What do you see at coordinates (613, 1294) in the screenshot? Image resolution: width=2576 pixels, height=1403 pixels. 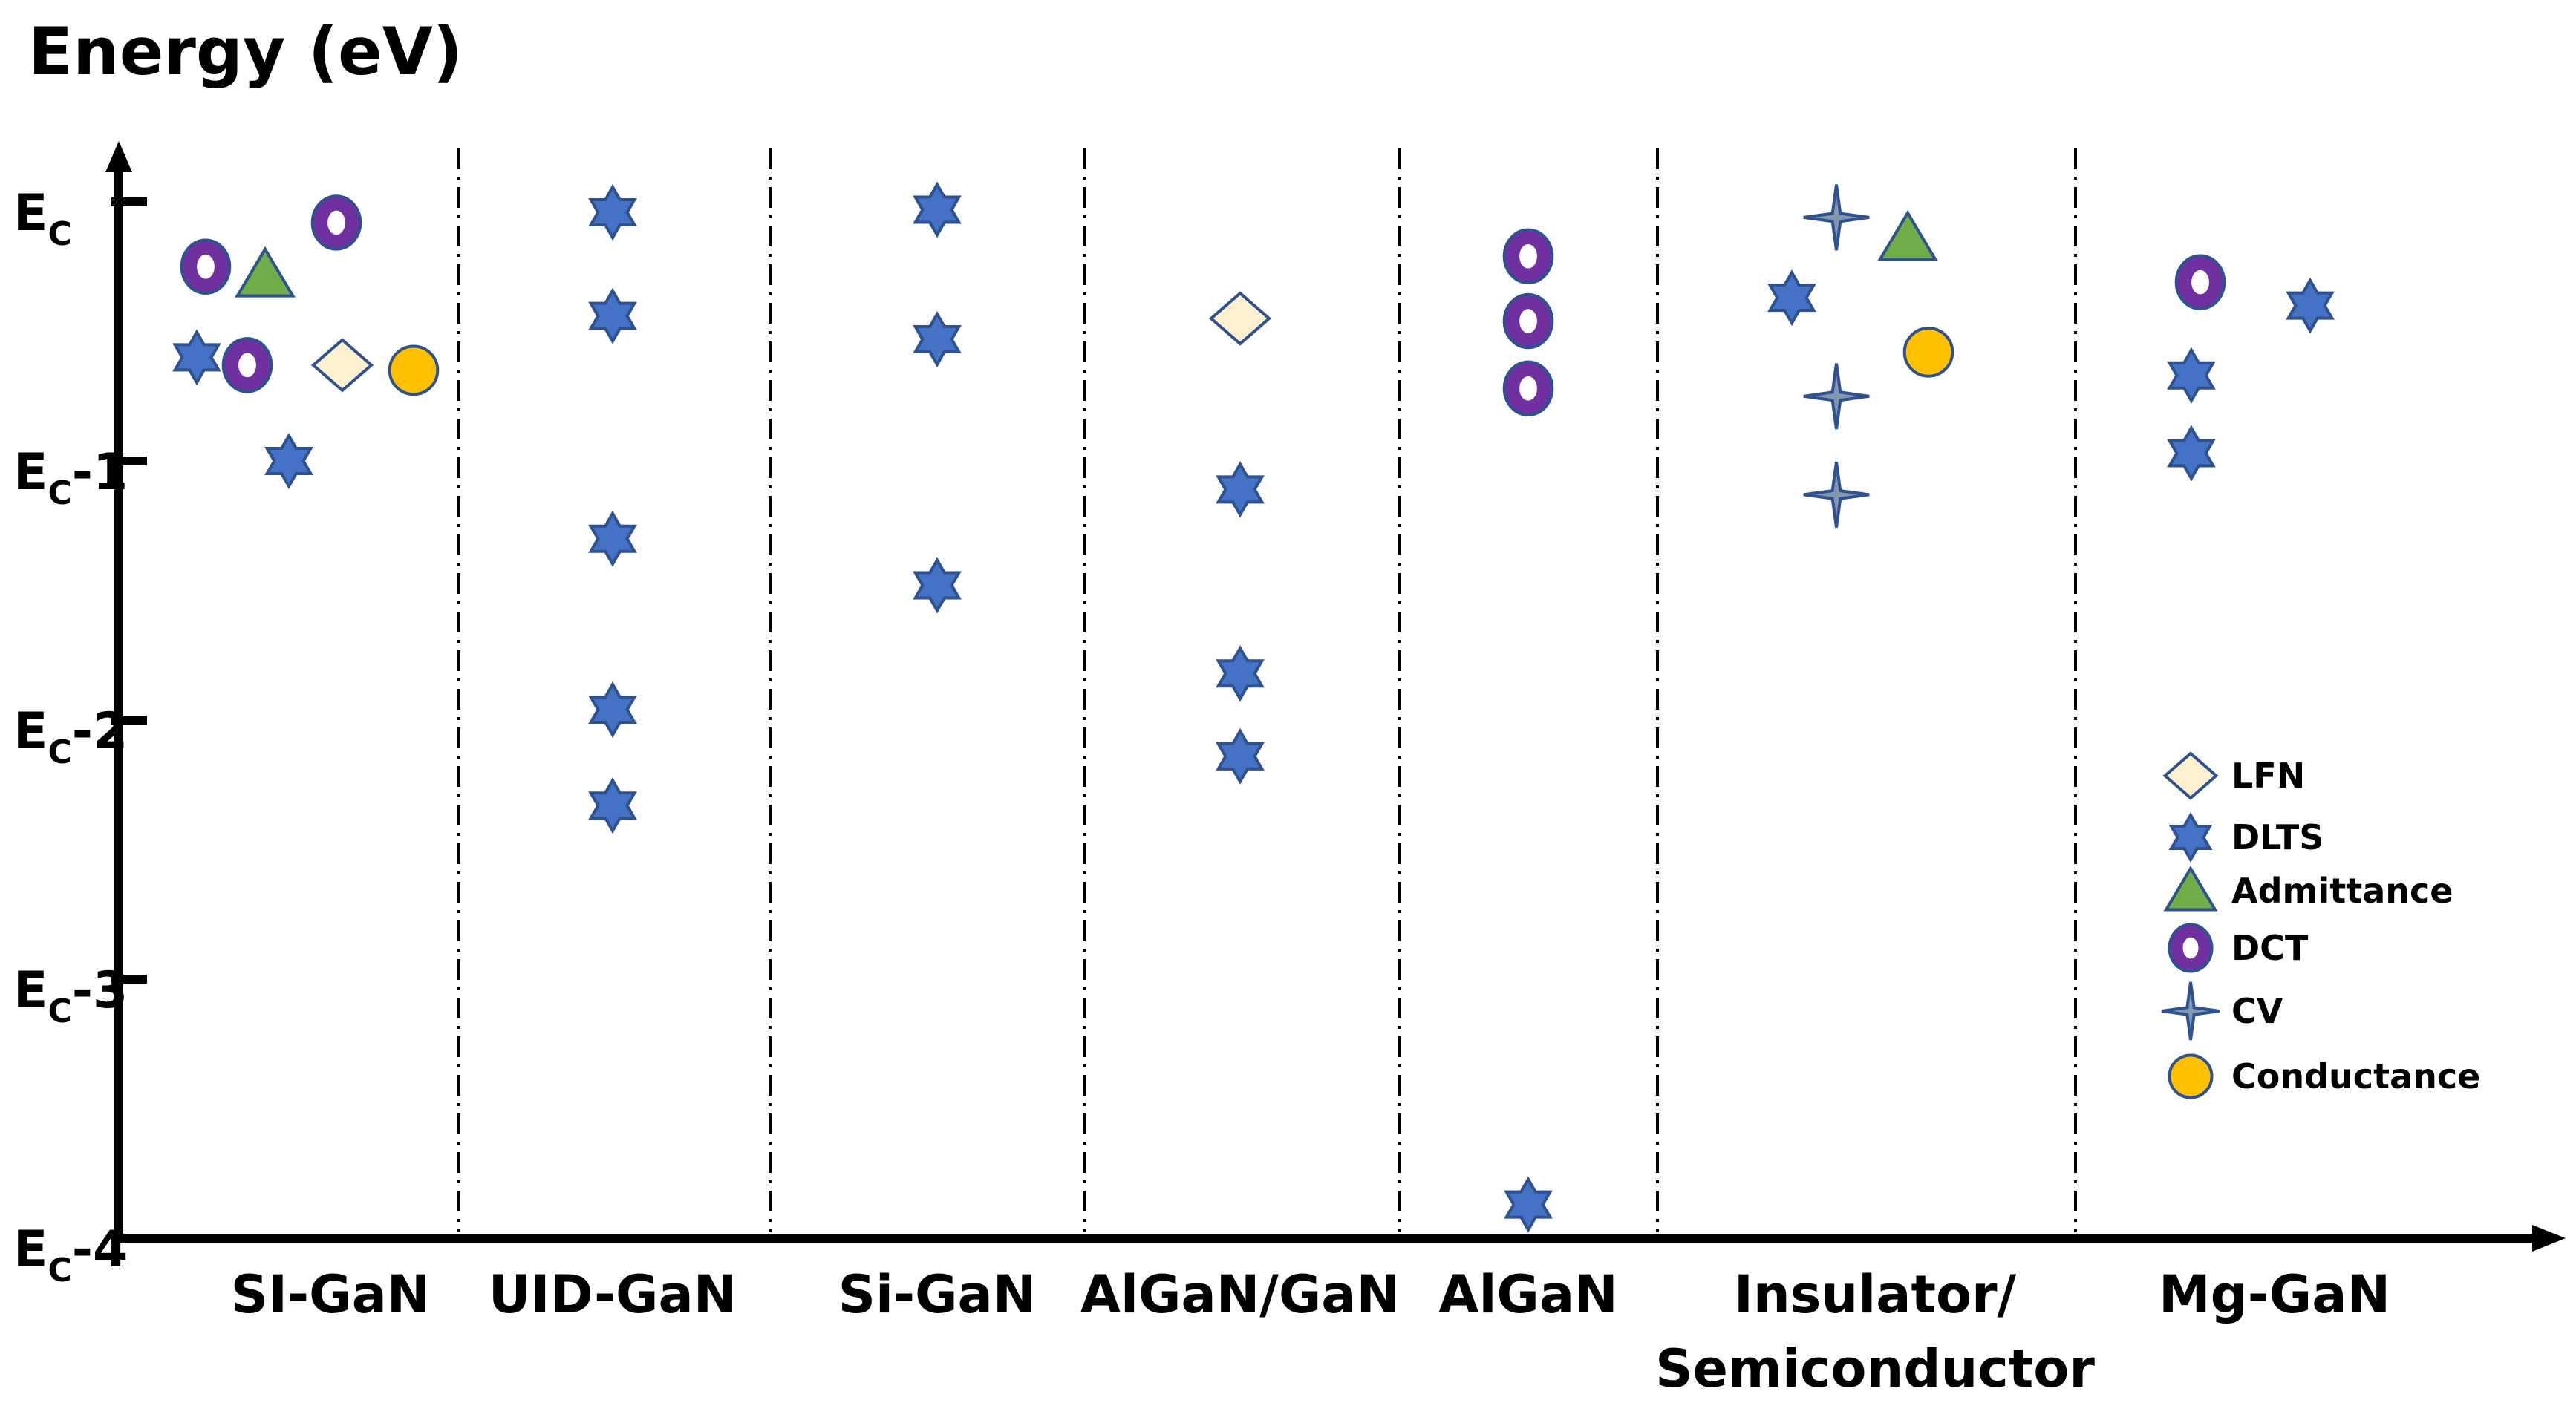 I see `category-label-uid-gan: UID-GaN` at bounding box center [613, 1294].